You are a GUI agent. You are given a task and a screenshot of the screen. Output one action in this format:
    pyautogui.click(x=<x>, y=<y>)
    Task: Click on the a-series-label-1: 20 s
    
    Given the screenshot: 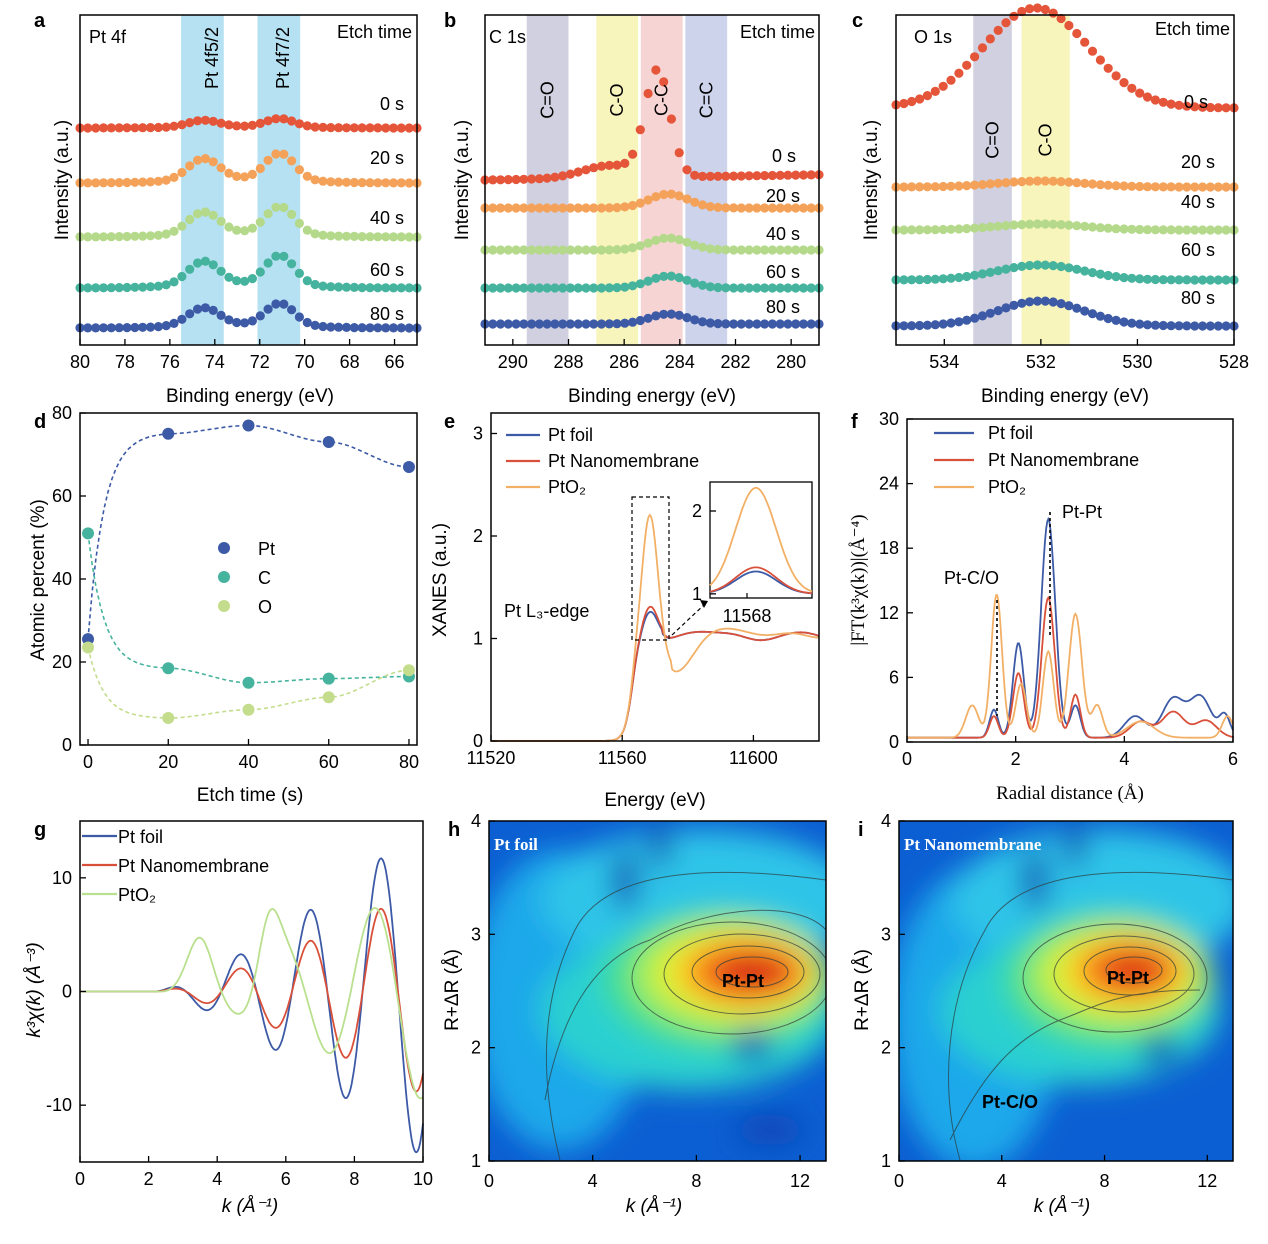 What is the action you would take?
    pyautogui.click(x=387, y=158)
    